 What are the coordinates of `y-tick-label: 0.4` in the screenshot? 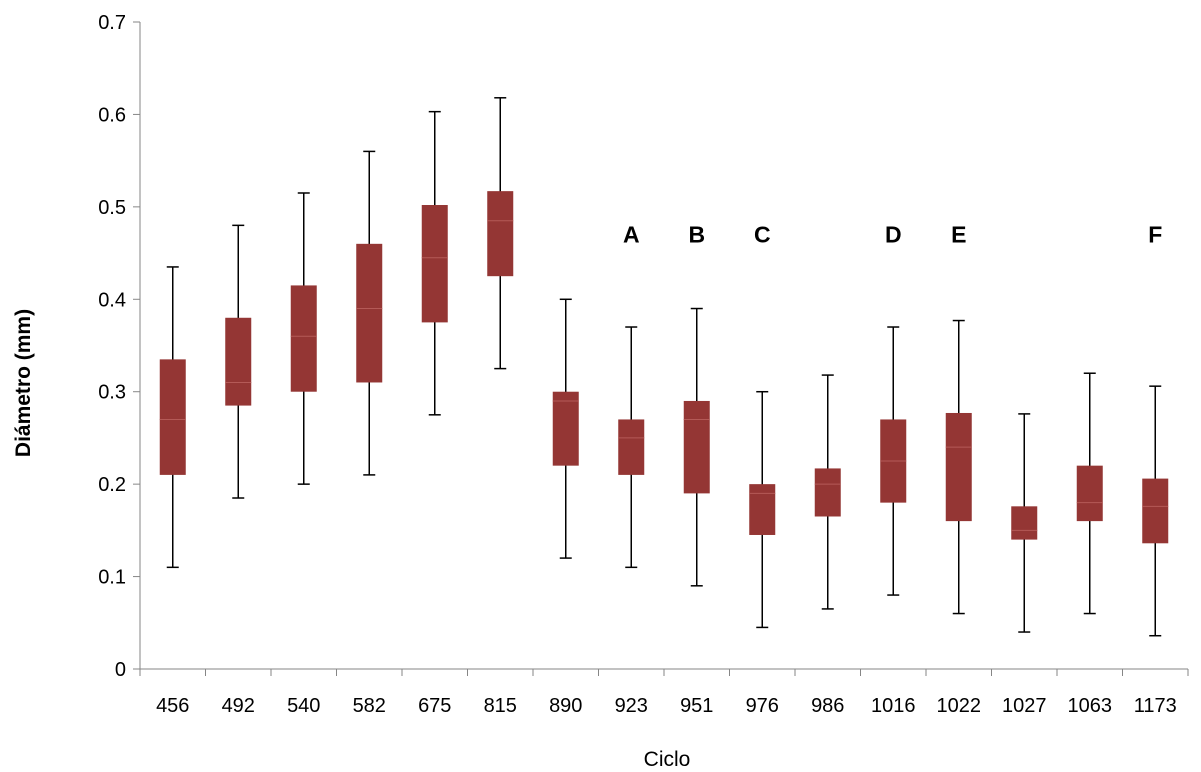 It's located at (112, 300).